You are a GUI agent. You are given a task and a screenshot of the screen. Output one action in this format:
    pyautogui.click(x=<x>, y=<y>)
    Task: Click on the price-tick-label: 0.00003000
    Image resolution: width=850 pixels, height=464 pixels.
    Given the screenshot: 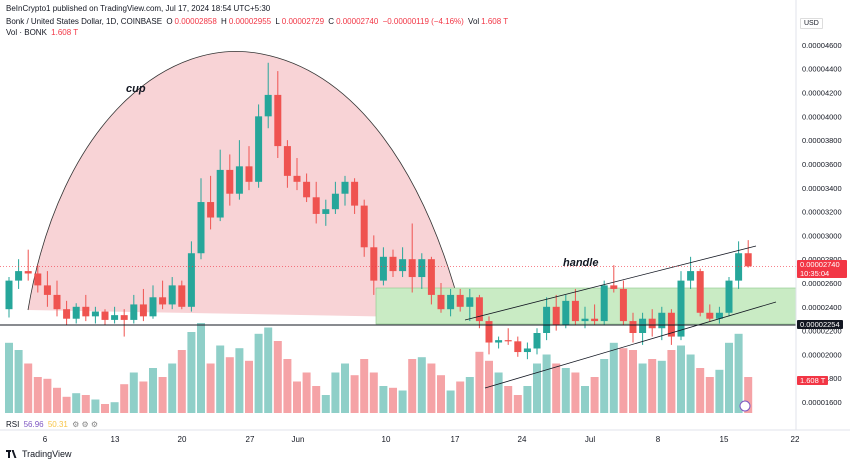 What is the action you would take?
    pyautogui.click(x=822, y=235)
    